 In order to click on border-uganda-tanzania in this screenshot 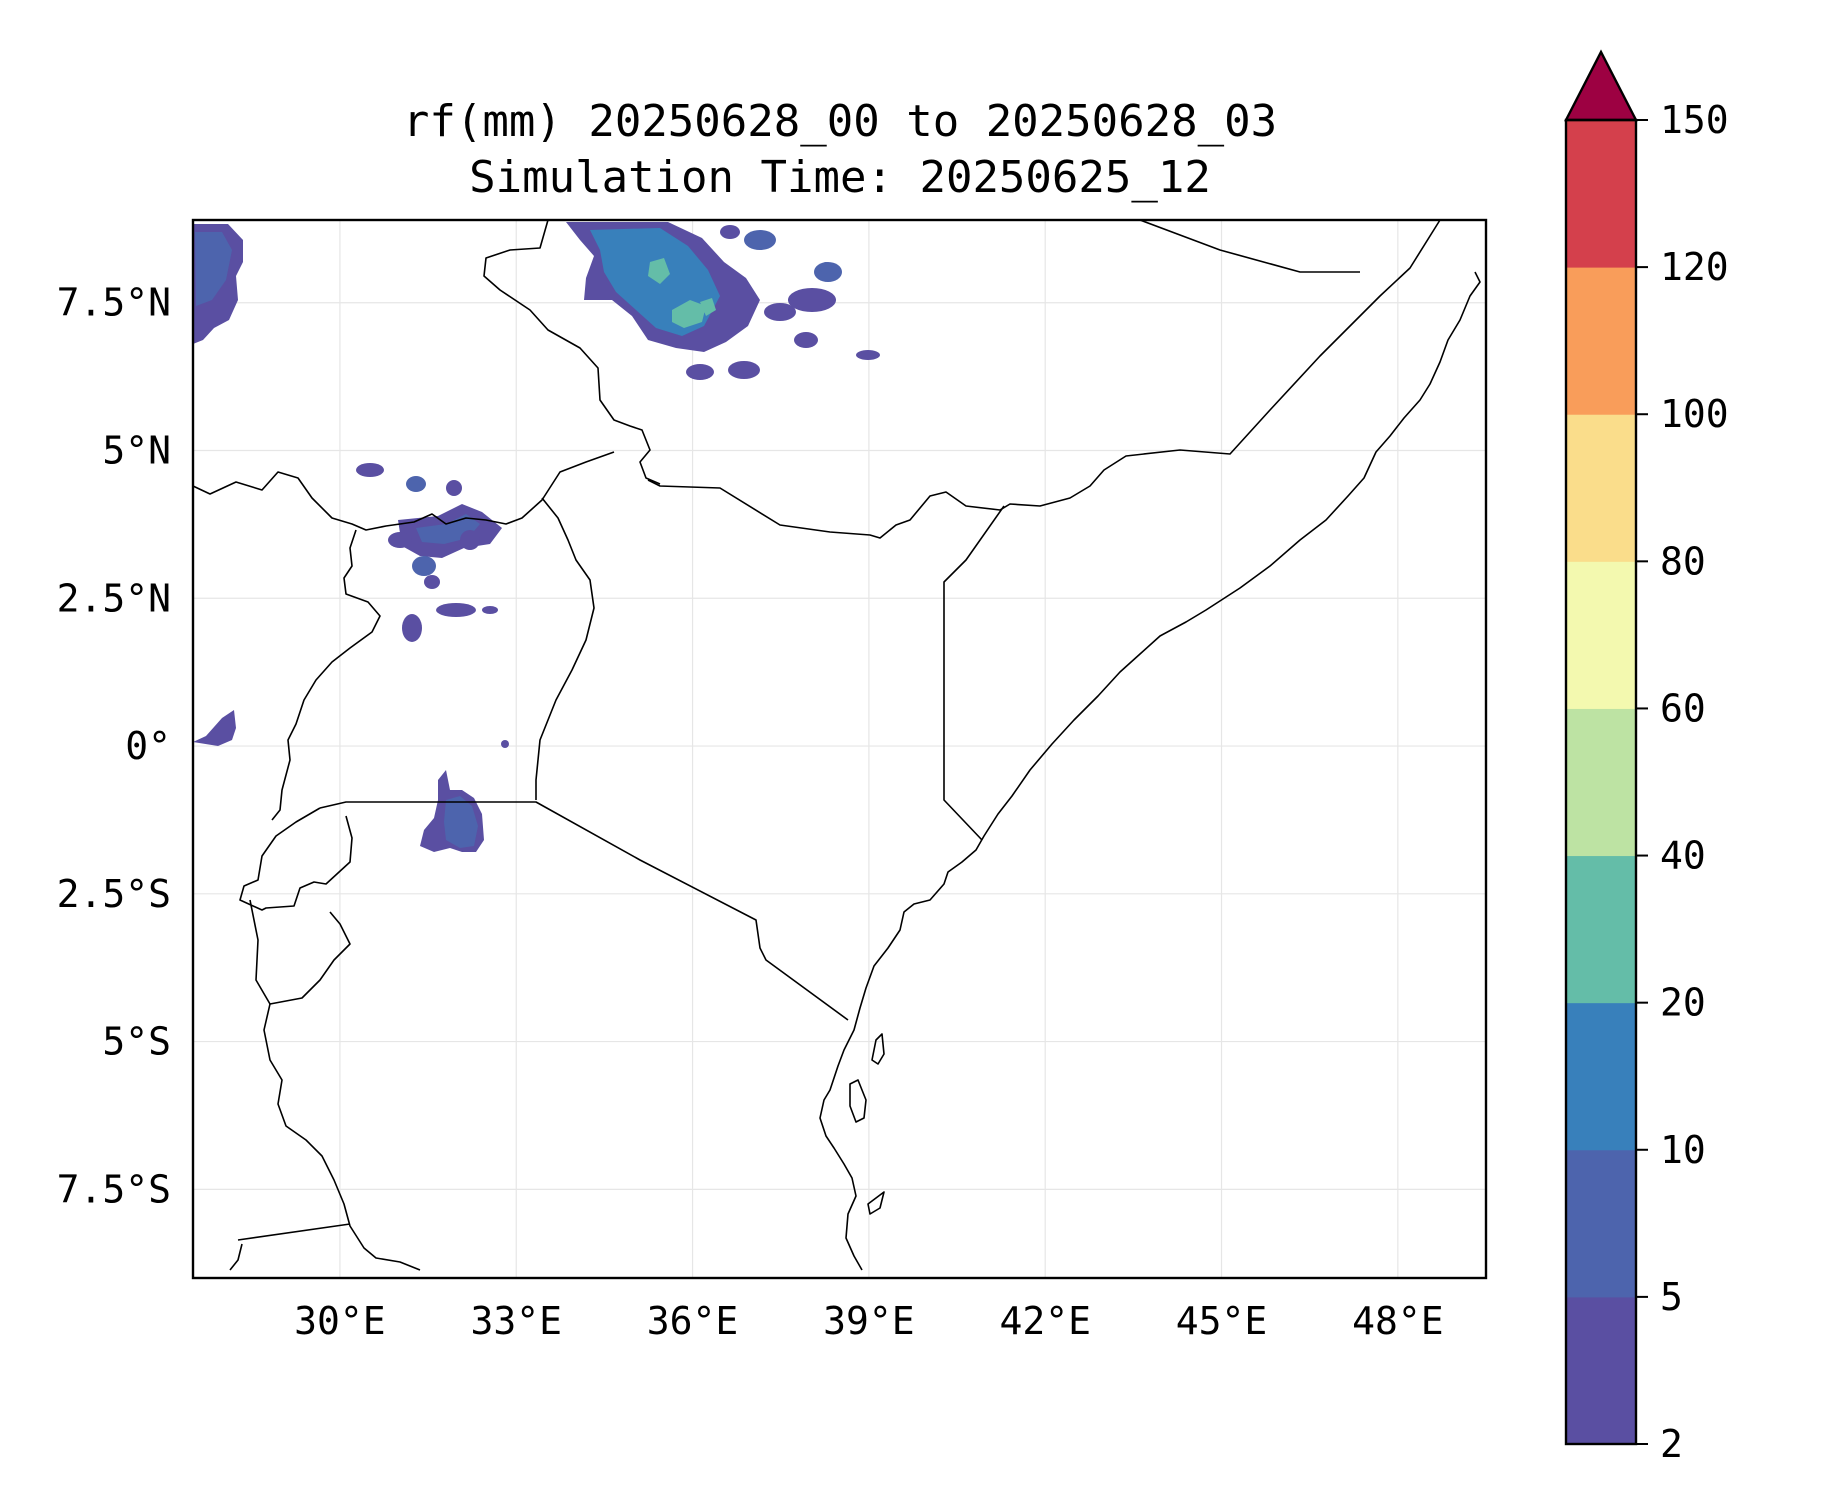, I will do `click(584, 911)`.